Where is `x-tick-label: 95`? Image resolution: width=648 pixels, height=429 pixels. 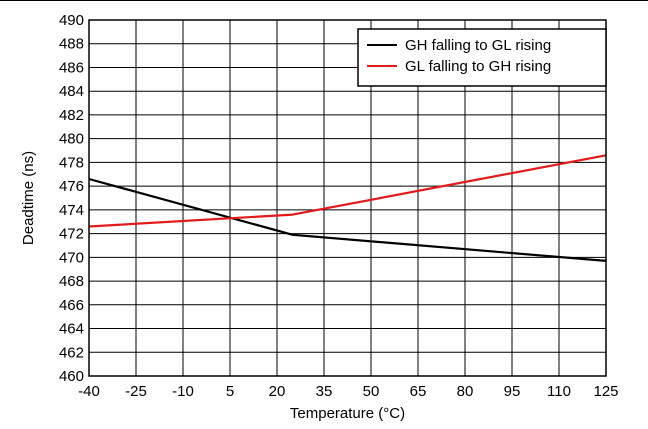 x-tick-label: 95 is located at coordinates (512, 391).